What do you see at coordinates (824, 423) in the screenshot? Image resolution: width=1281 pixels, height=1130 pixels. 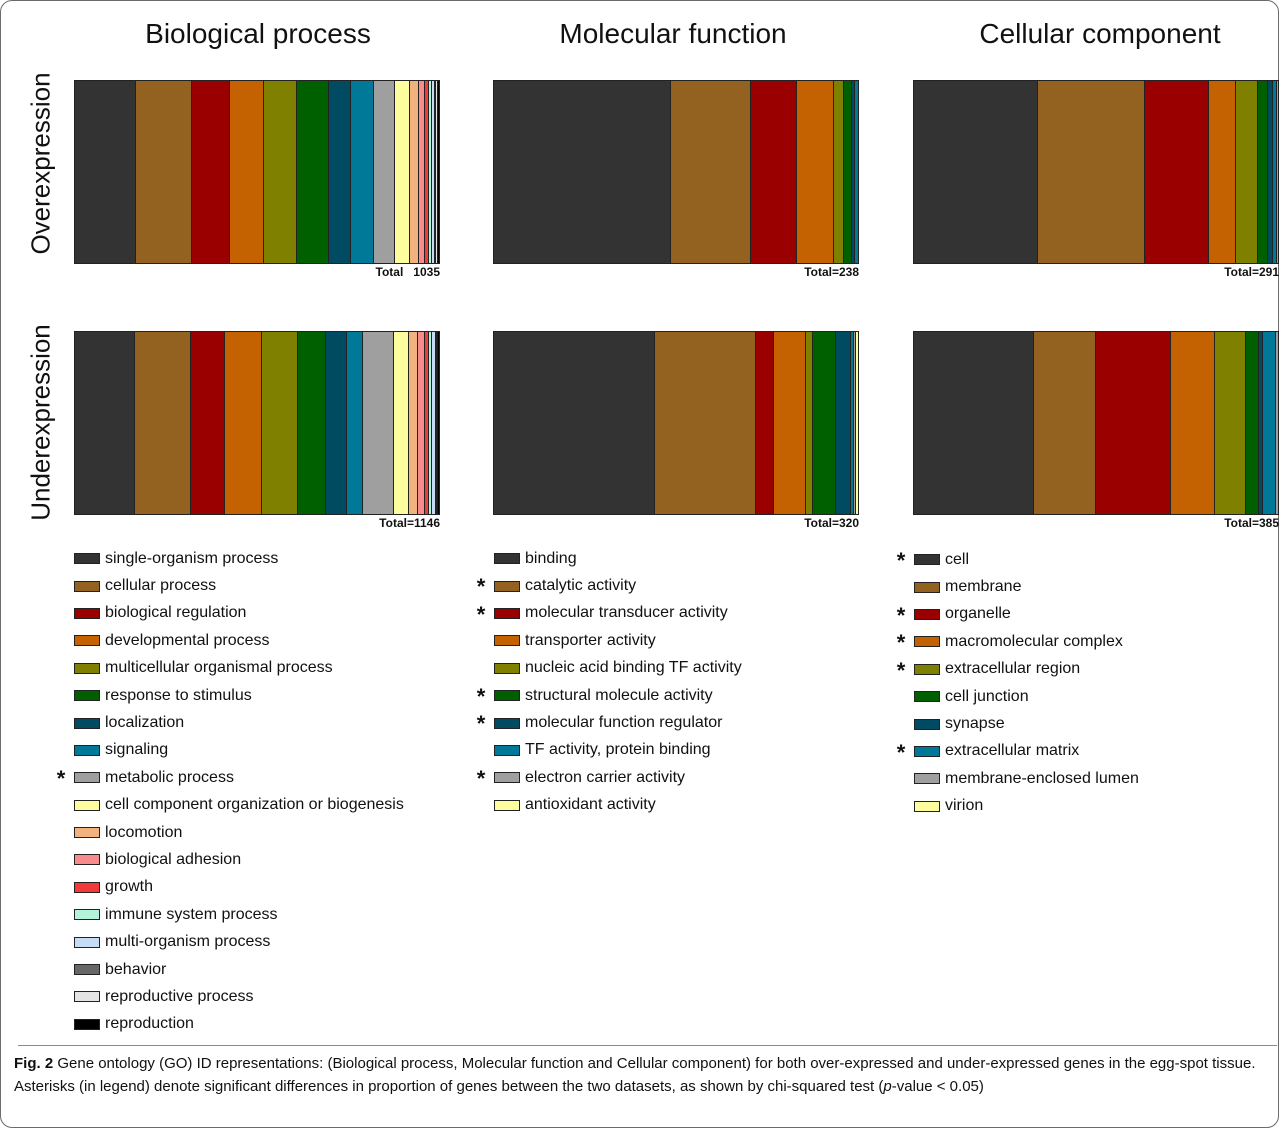 I see `bar-segment-structural-molecule-activity` at bounding box center [824, 423].